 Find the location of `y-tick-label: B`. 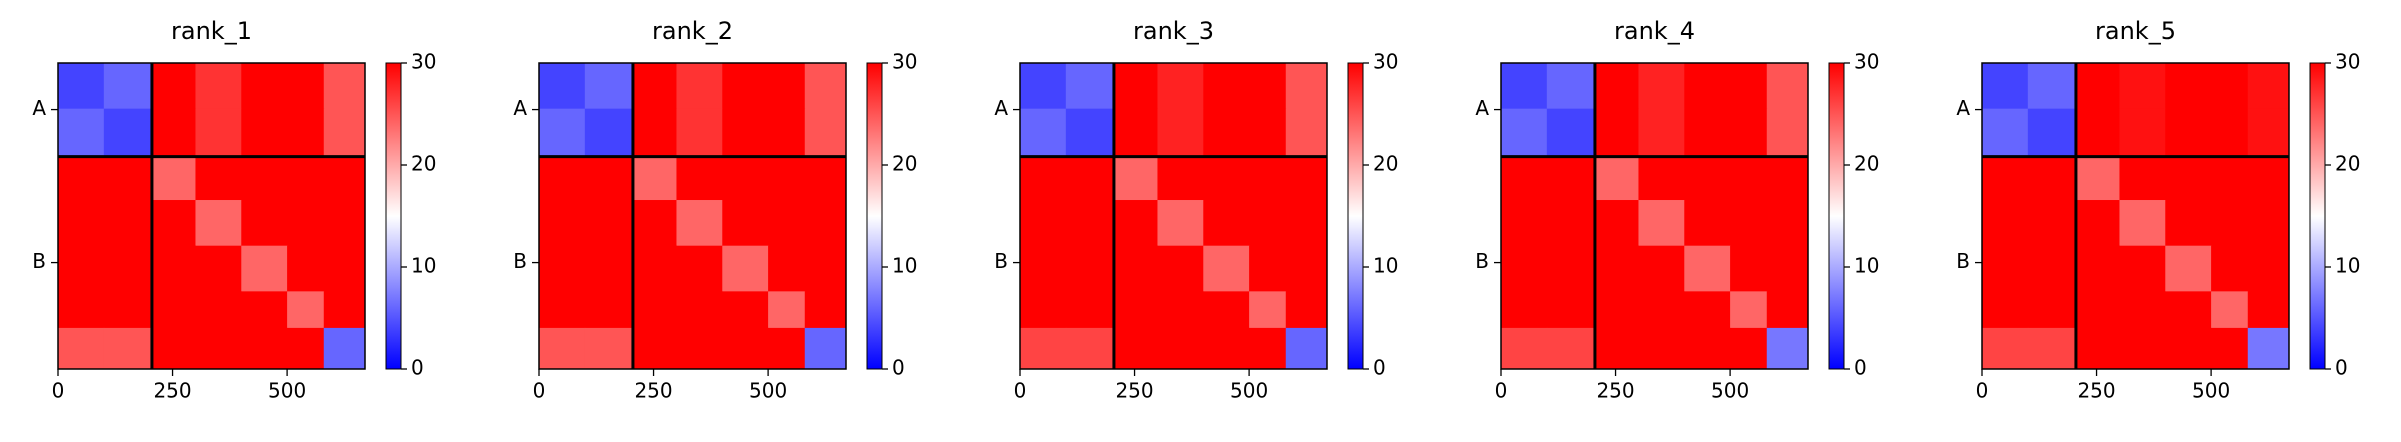

y-tick-label: B is located at coordinates (39, 261).